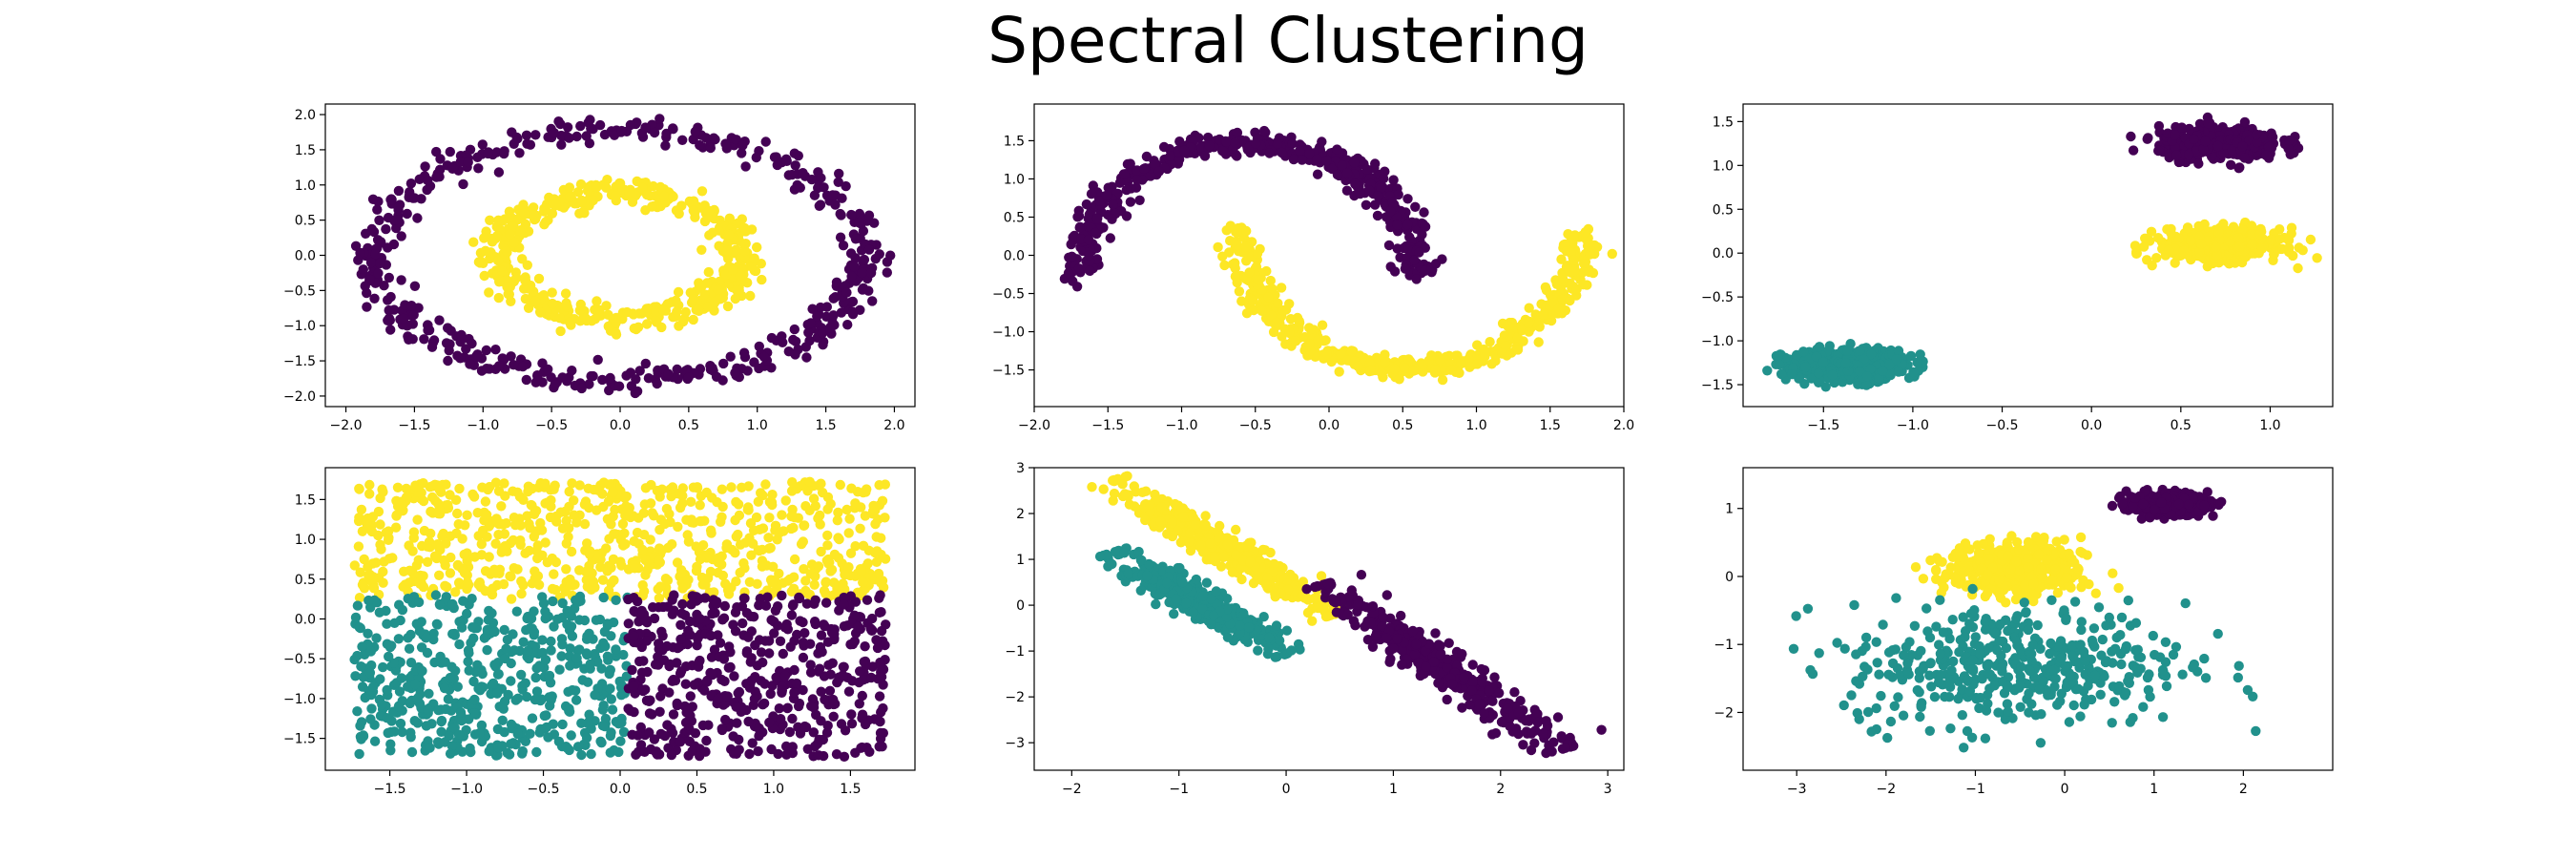  I want to click on y-tick-label: −0.5, so click(299, 291).